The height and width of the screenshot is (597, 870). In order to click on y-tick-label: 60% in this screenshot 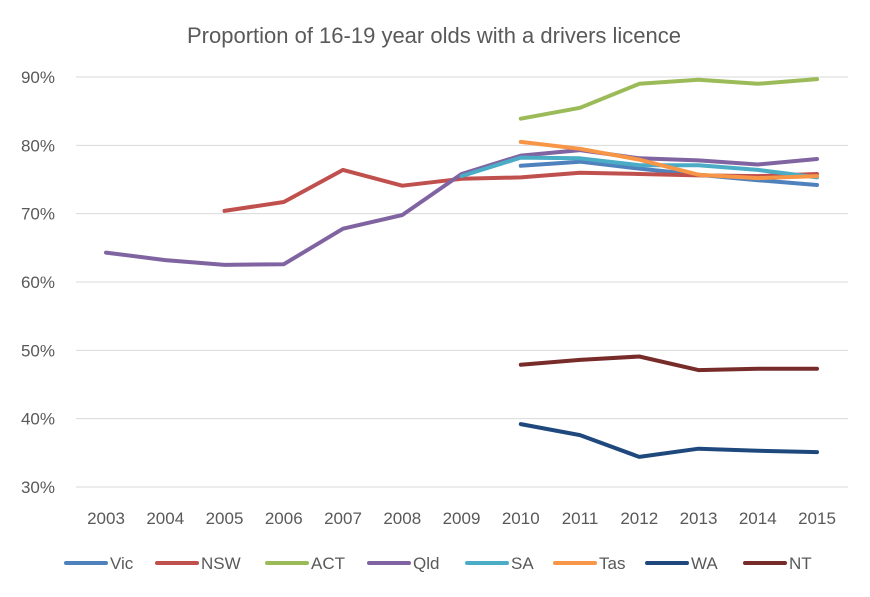, I will do `click(38, 282)`.